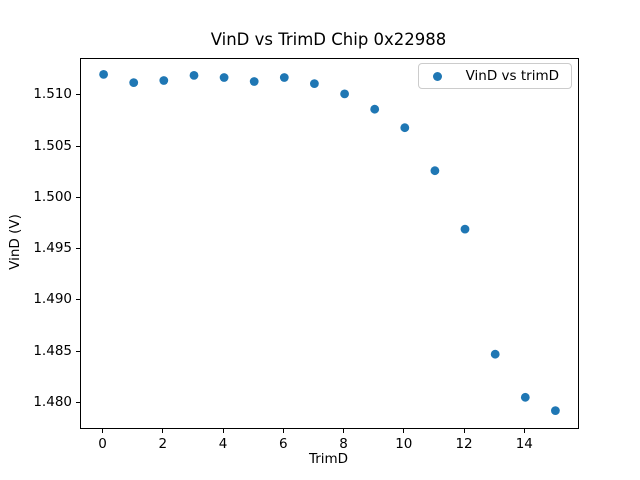 The width and height of the screenshot is (640, 480). What do you see at coordinates (52, 94) in the screenshot?
I see `y-tick-label: 1.510` at bounding box center [52, 94].